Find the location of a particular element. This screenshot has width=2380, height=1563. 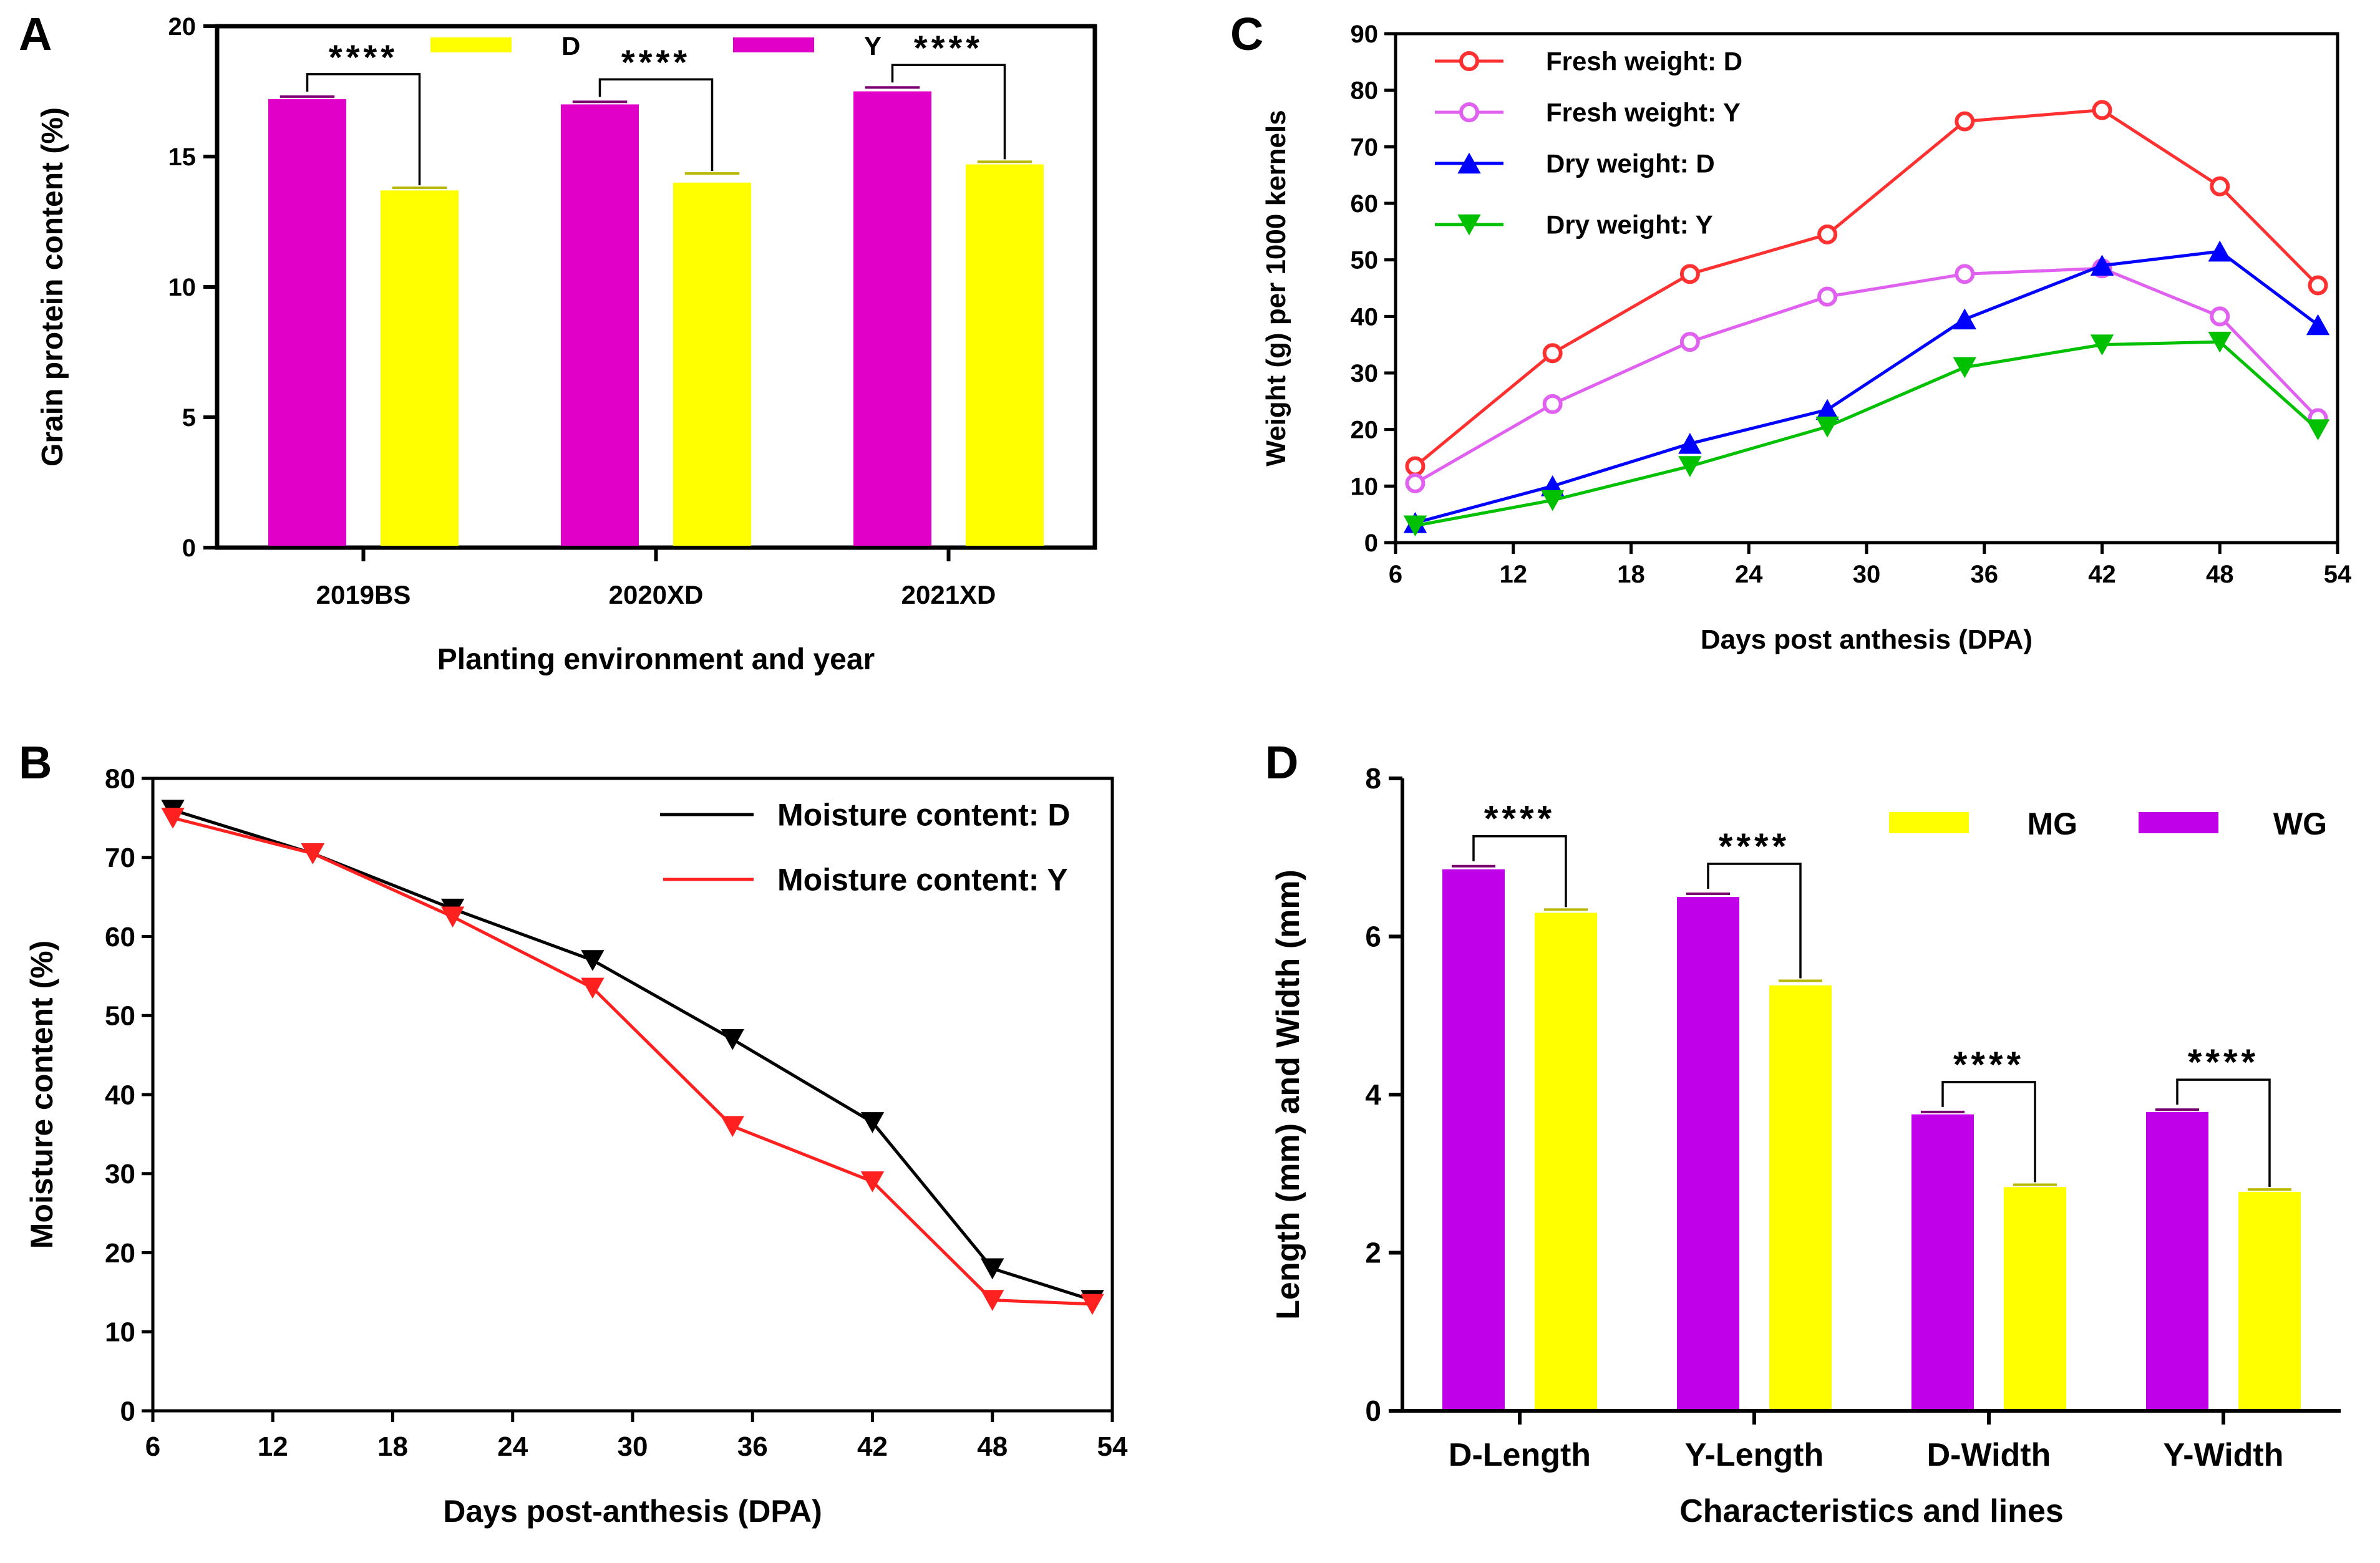

panel-d-y-tick-label: 8 is located at coordinates (1373, 778).